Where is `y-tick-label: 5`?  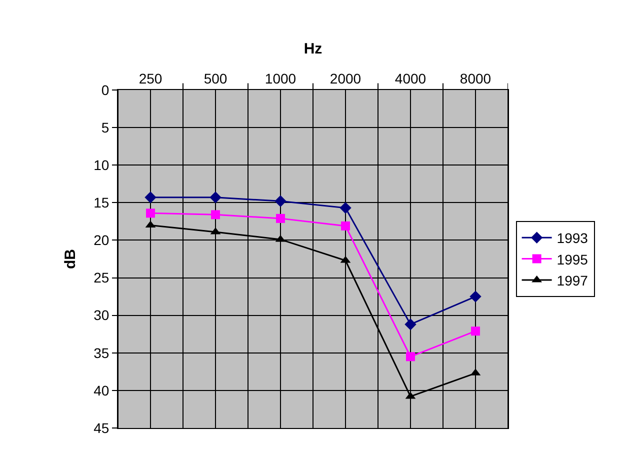 y-tick-label: 5 is located at coordinates (105, 127).